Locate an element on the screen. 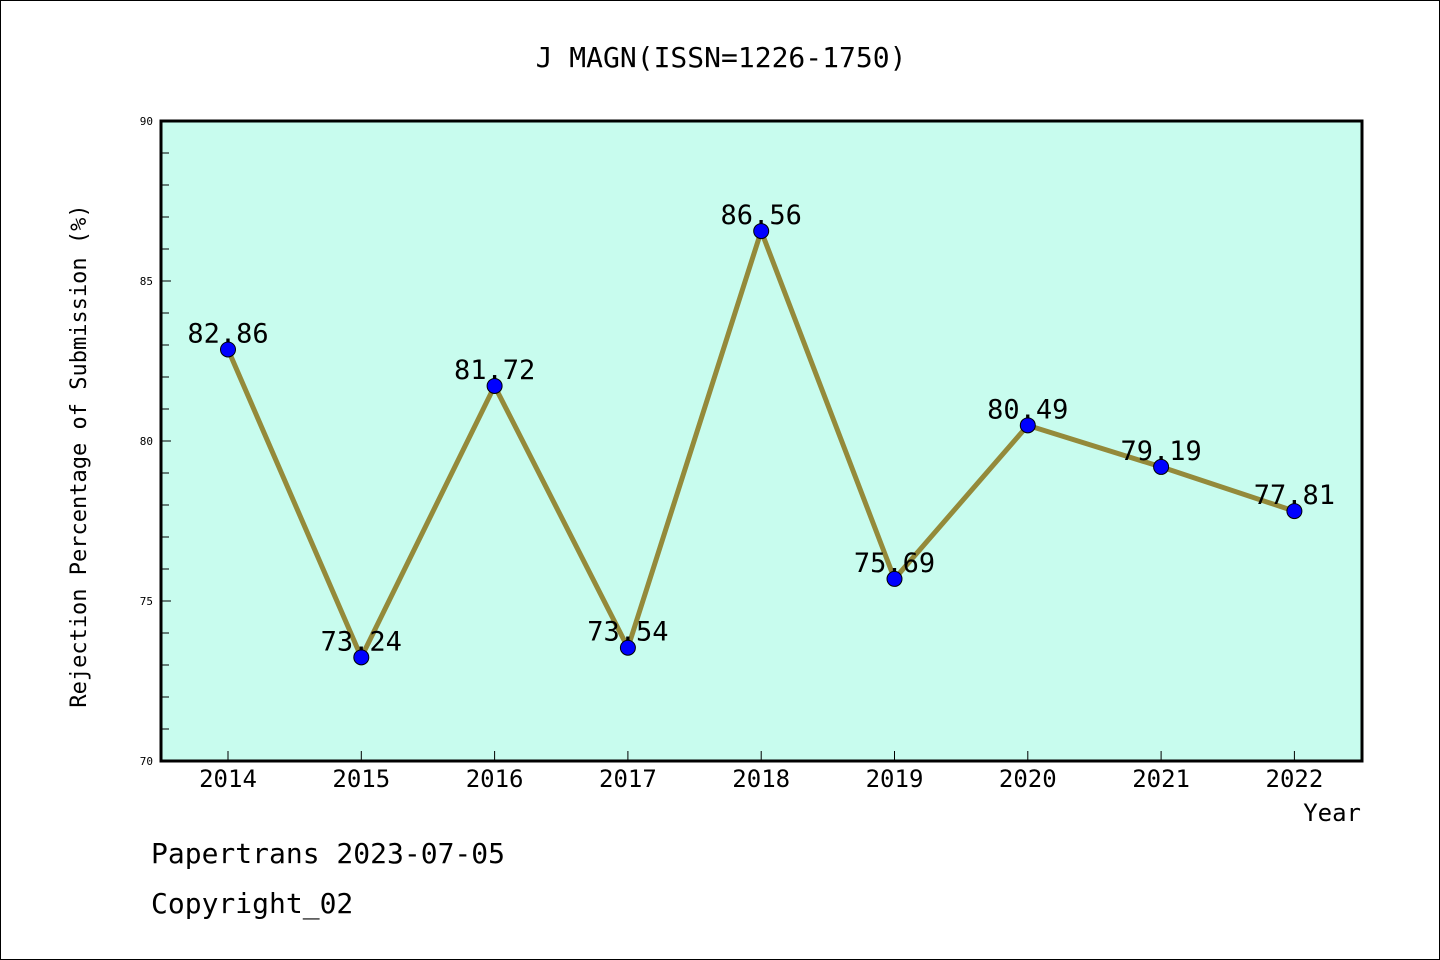 The image size is (1440, 960). y-tick-label: 75 is located at coordinates (146, 601).